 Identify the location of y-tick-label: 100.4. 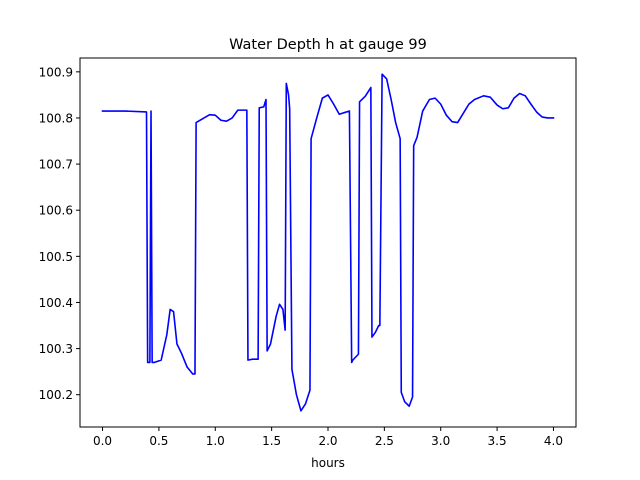
(56, 303).